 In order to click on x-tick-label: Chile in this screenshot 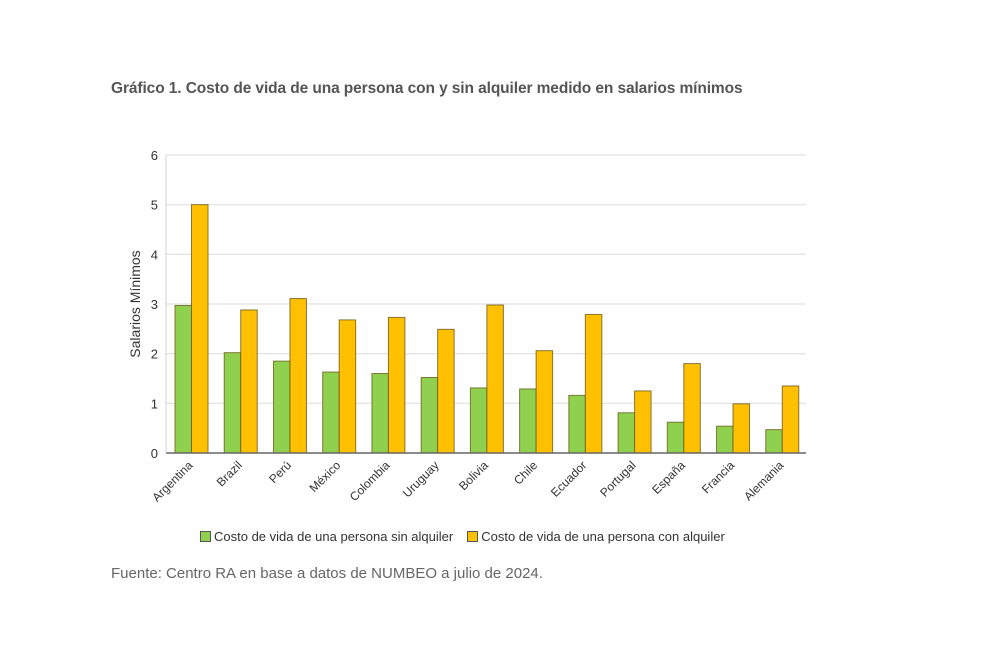, I will do `click(525, 472)`.